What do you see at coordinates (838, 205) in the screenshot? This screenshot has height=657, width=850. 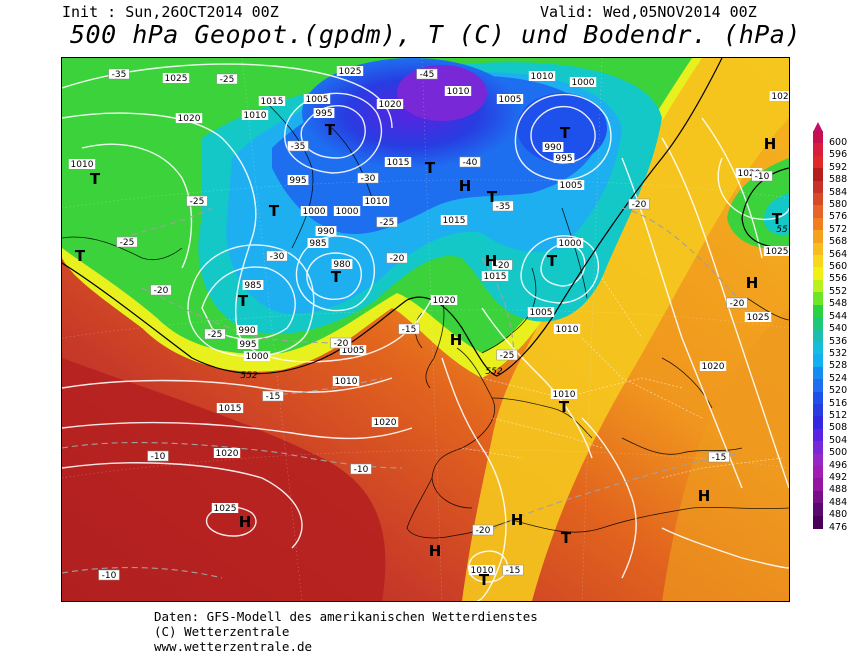 I see `colorbar-label: 580` at bounding box center [838, 205].